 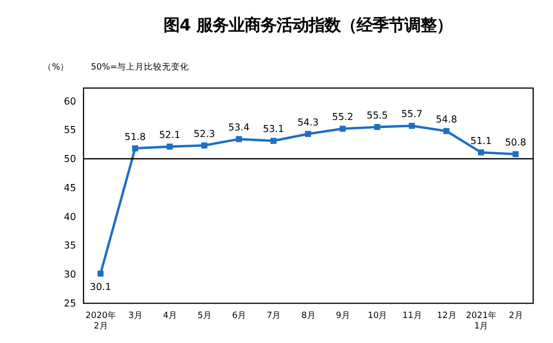 What do you see at coordinates (308, 315) in the screenshot?
I see `x-tick-label: 8月` at bounding box center [308, 315].